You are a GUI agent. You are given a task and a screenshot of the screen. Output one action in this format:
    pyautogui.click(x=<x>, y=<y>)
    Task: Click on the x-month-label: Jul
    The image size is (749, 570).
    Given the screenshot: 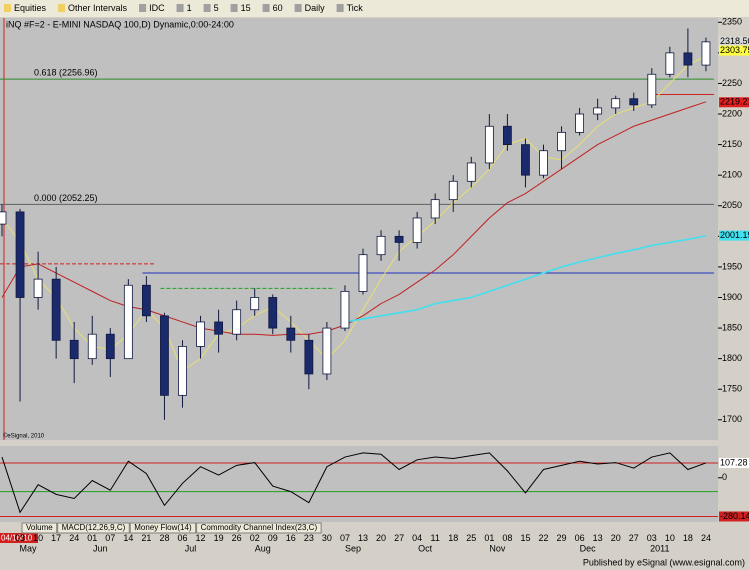 What is the action you would take?
    pyautogui.click(x=191, y=548)
    